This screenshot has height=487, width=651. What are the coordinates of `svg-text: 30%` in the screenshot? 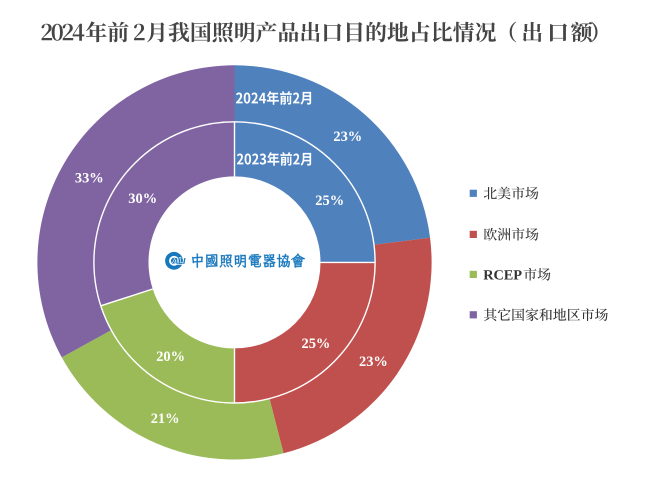 It's located at (142, 199).